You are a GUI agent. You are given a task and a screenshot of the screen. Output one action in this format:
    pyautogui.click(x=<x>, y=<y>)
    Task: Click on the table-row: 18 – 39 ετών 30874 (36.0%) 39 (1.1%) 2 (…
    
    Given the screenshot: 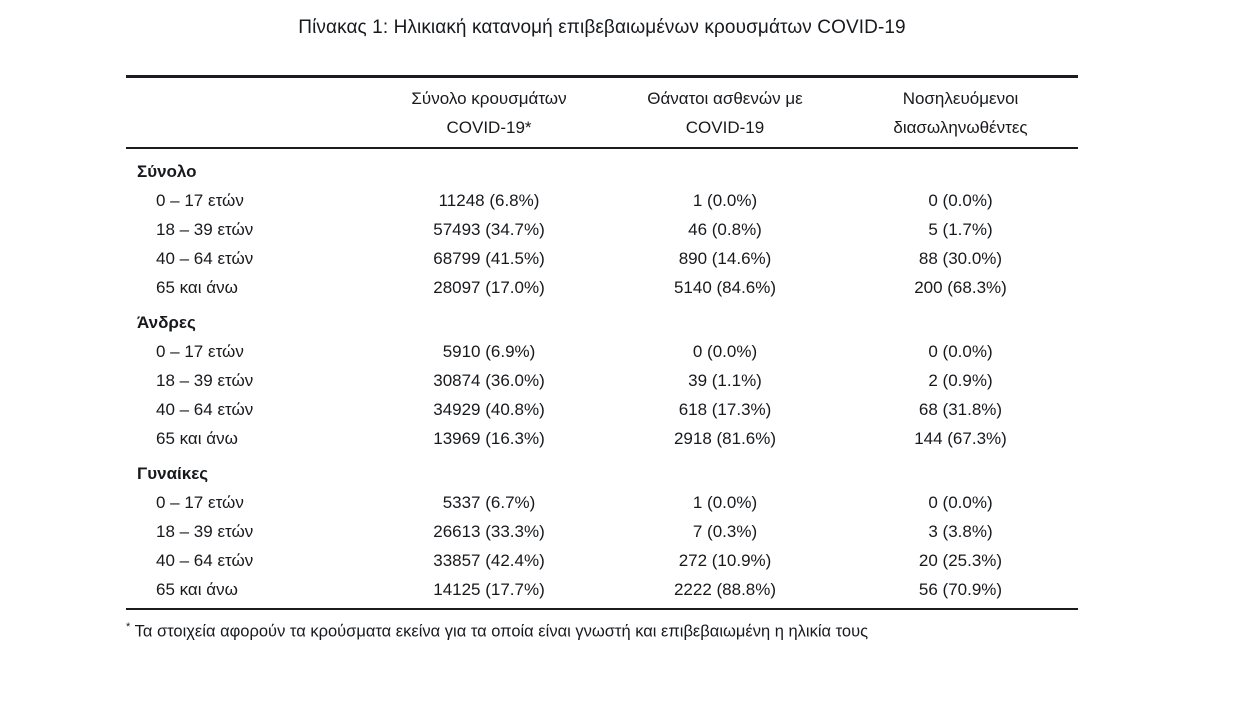 What is the action you would take?
    pyautogui.click(x=602, y=380)
    